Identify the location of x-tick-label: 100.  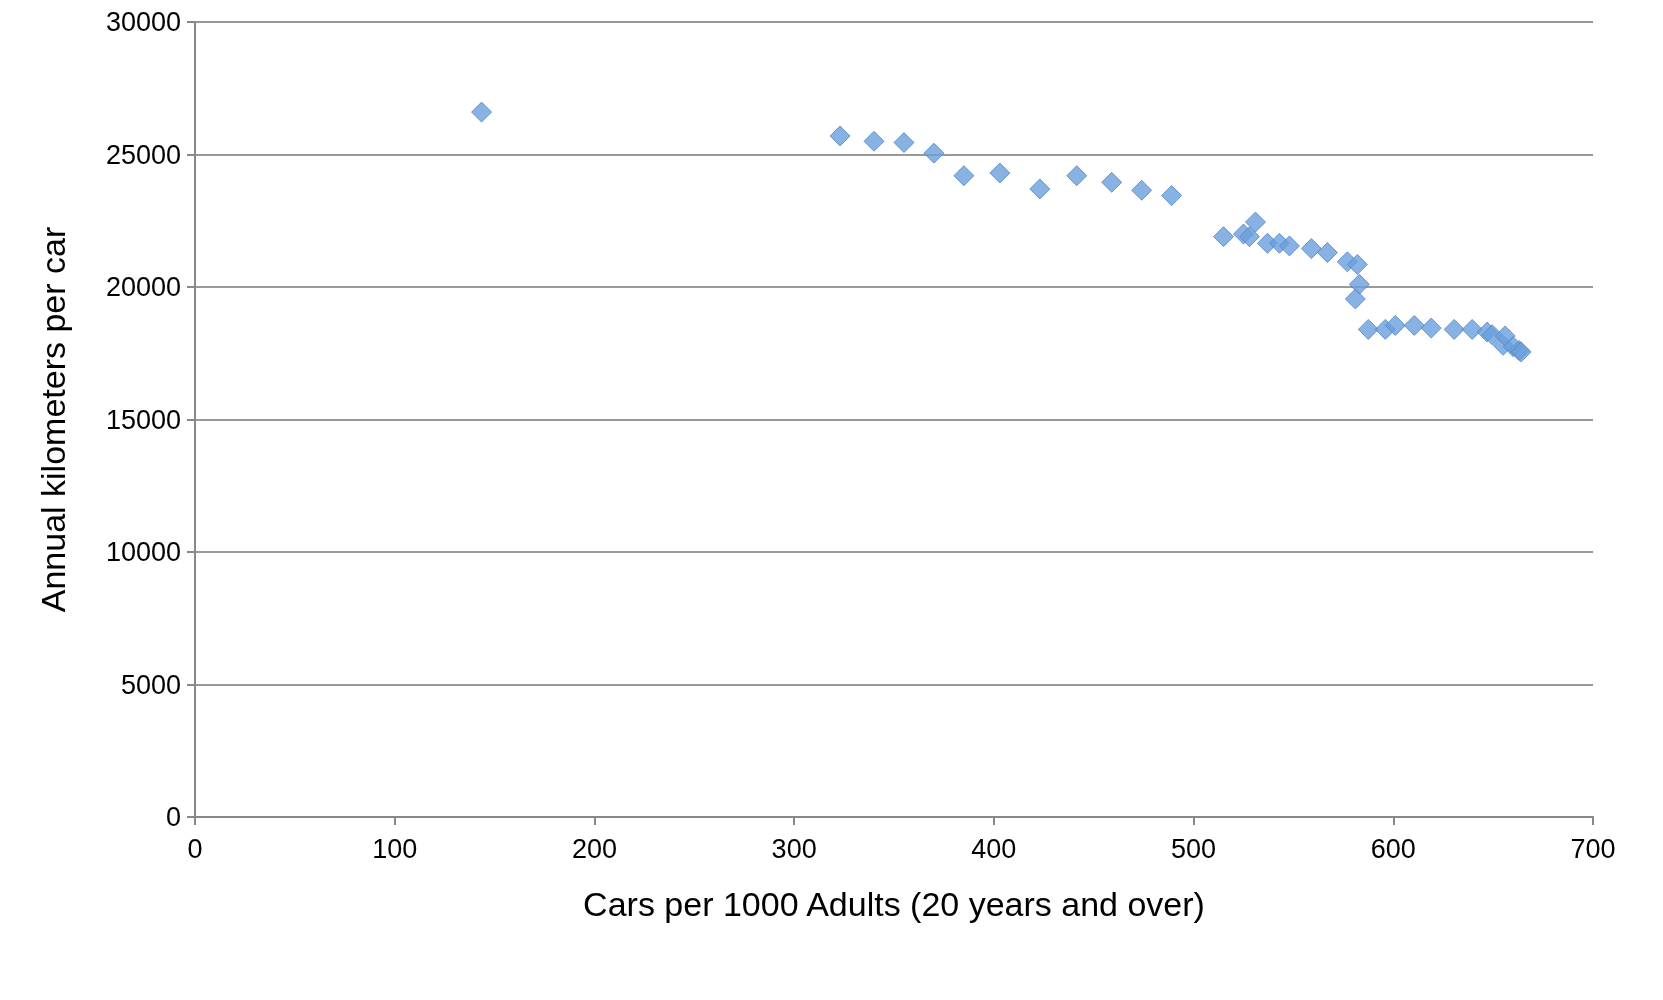
(395, 848).